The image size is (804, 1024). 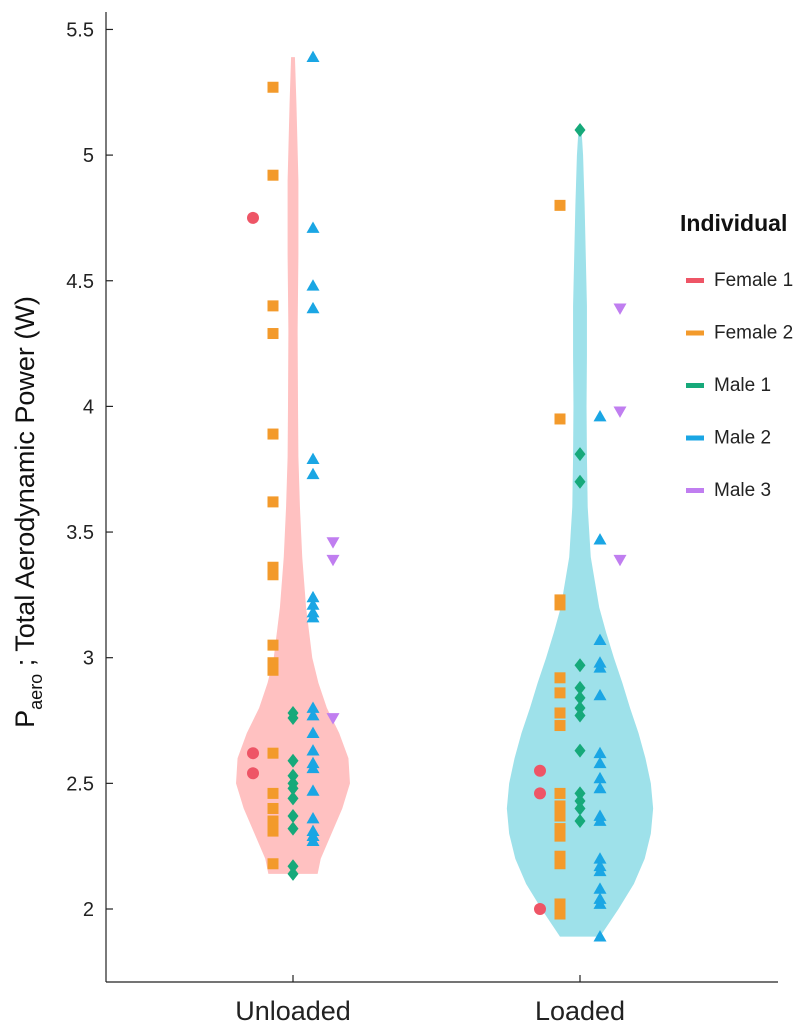 What do you see at coordinates (293, 465) in the screenshot?
I see `violin-unloaded` at bounding box center [293, 465].